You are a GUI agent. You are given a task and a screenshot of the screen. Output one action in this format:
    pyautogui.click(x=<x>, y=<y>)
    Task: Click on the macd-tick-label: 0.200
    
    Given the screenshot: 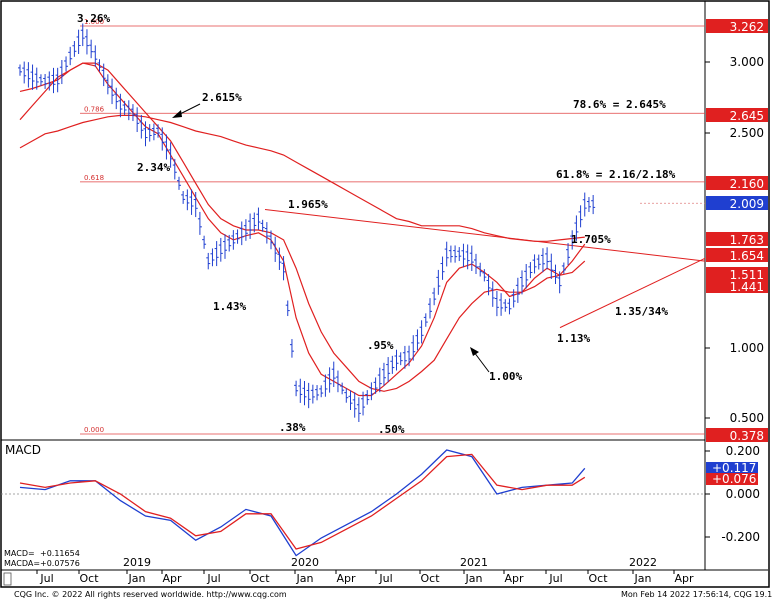 What is the action you would take?
    pyautogui.click(x=743, y=451)
    